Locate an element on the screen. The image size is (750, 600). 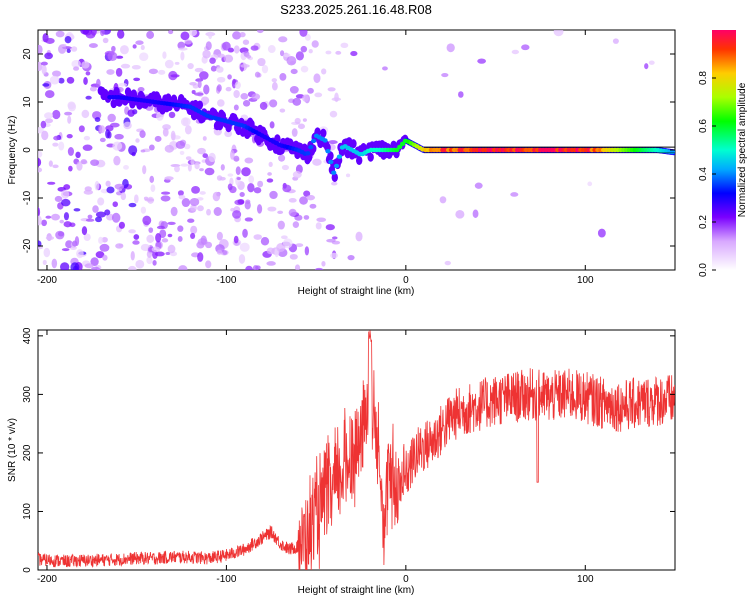
y-tick-label: -10 is located at coordinates (27, 197).